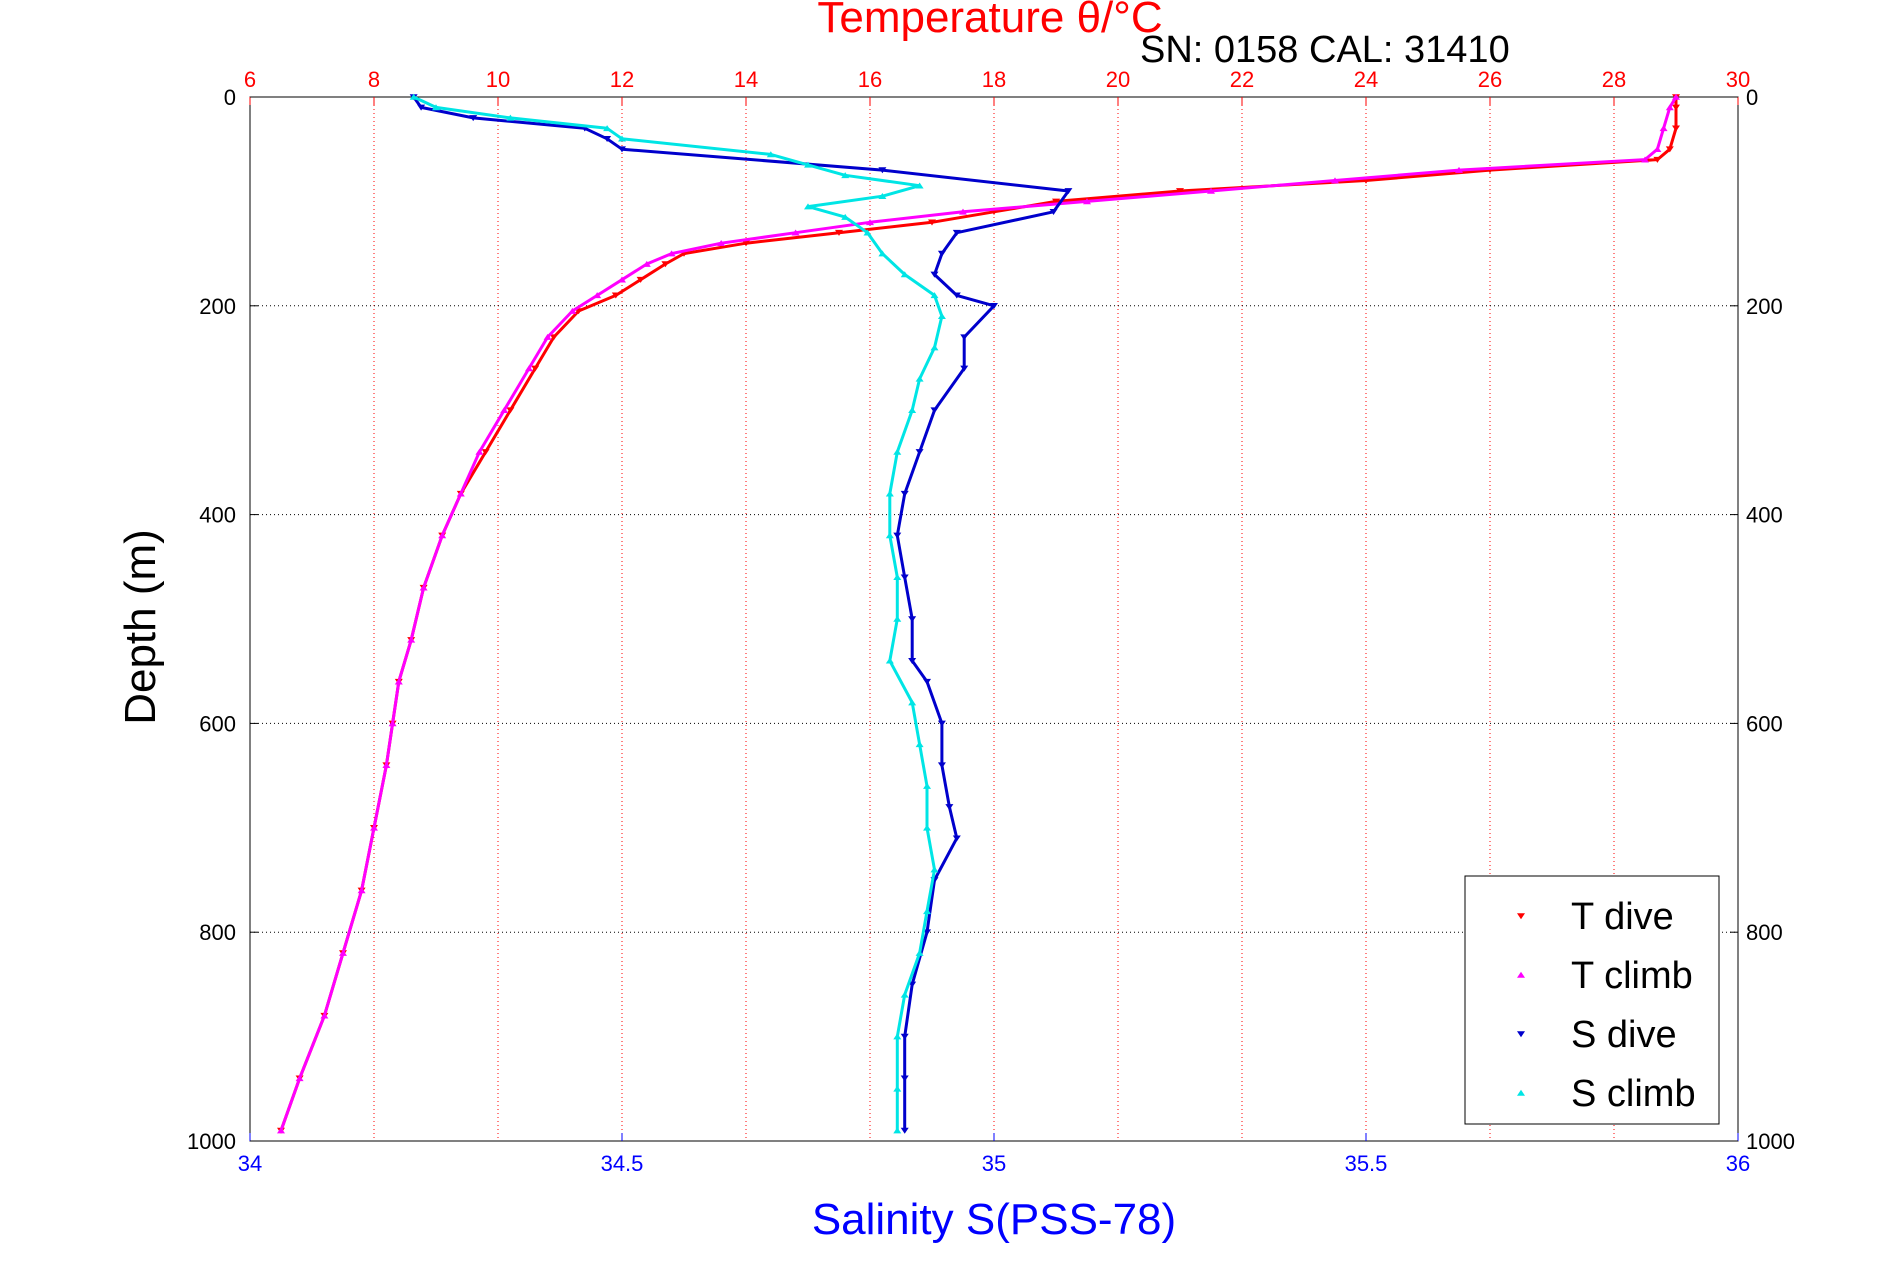 The image size is (1891, 1262). What do you see at coordinates (374, 79) in the screenshot?
I see `top-tick-label: 8` at bounding box center [374, 79].